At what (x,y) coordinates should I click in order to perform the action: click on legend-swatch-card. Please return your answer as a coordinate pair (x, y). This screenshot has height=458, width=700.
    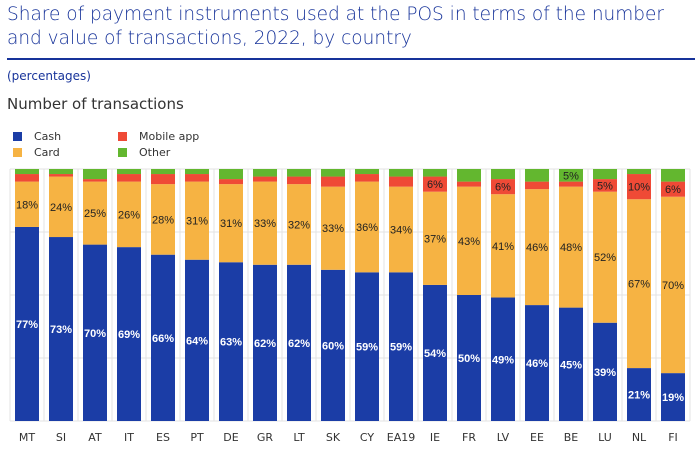
    Looking at the image, I should click on (17, 152).